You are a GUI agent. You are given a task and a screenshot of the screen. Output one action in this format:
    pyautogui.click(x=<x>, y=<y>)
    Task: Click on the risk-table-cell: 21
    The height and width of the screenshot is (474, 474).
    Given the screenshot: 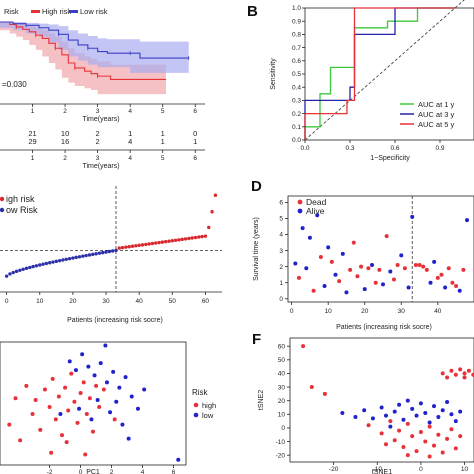 What is the action you would take?
    pyautogui.click(x=32, y=133)
    